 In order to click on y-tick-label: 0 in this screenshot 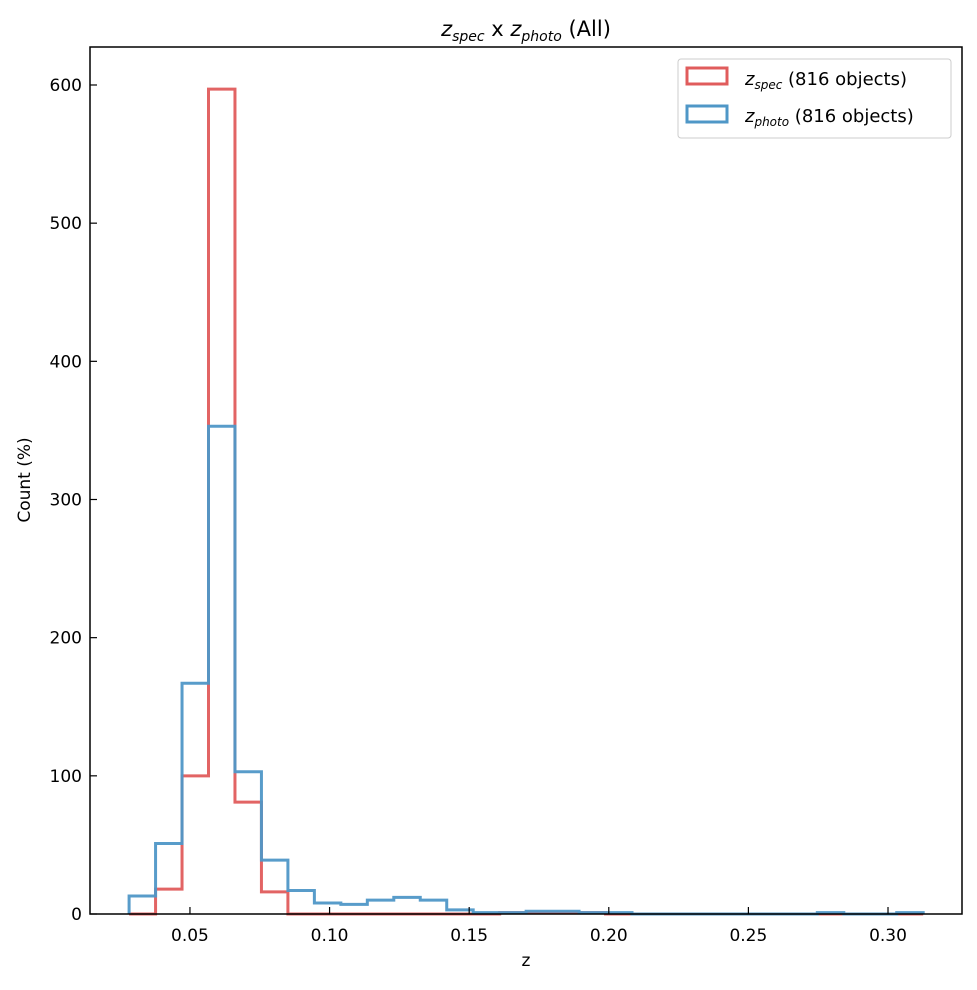, I will do `click(76, 915)`.